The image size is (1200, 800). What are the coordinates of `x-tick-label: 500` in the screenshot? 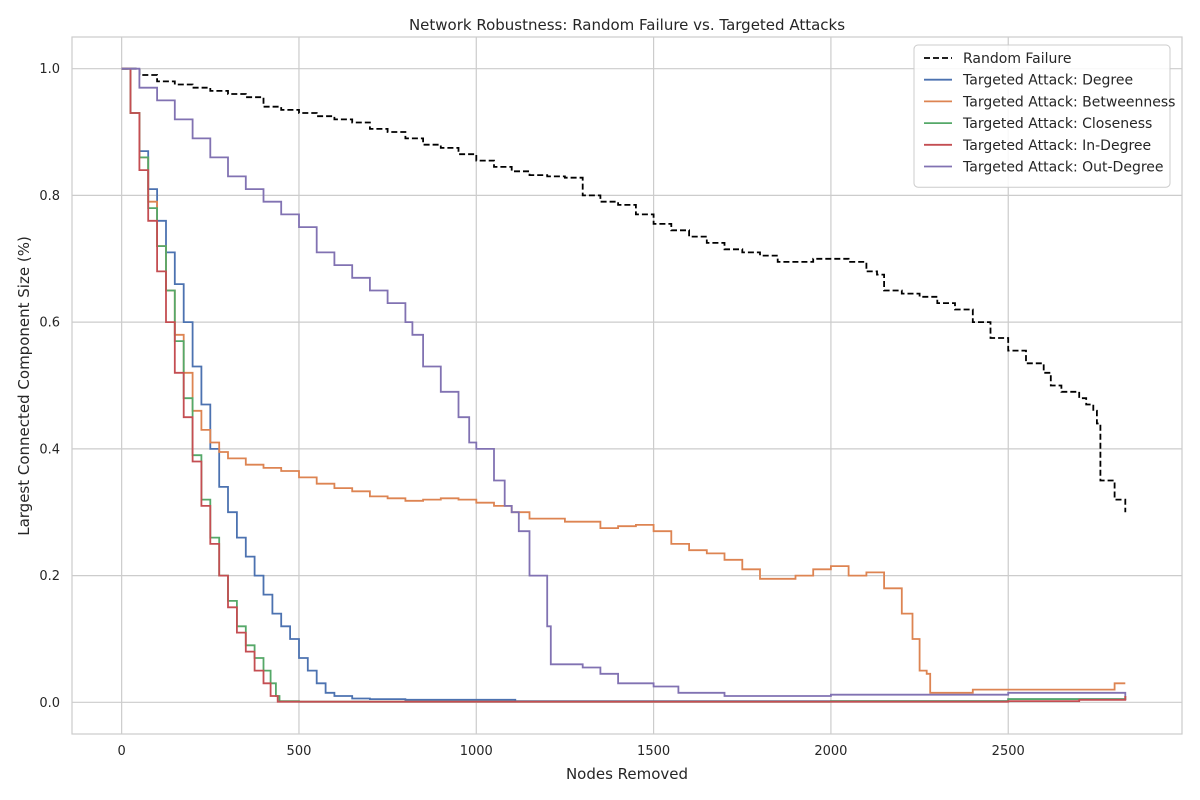 It's located at (299, 751).